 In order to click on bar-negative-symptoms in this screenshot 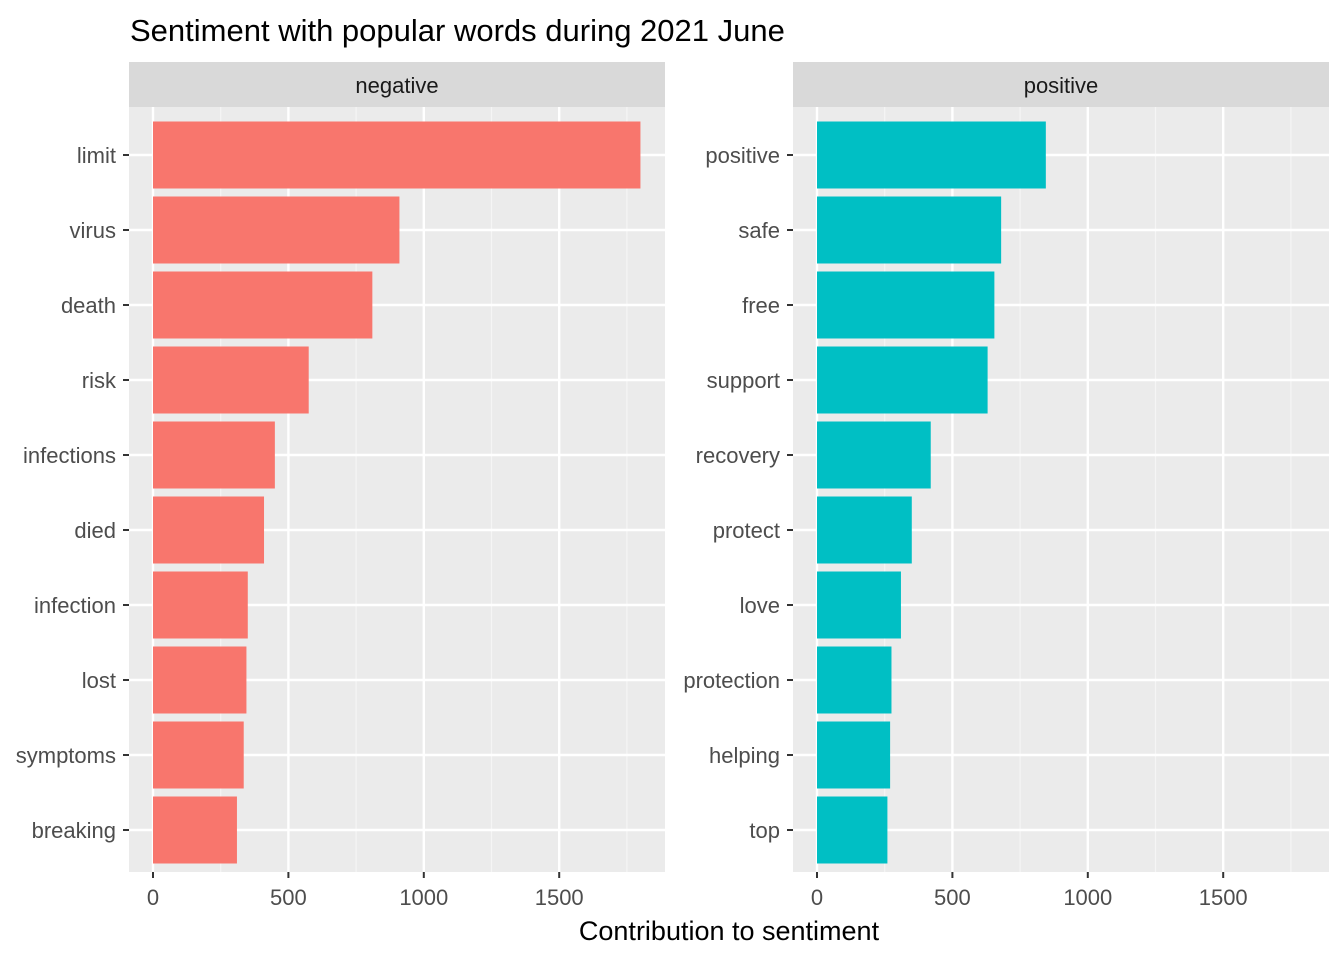, I will do `click(198, 755)`.